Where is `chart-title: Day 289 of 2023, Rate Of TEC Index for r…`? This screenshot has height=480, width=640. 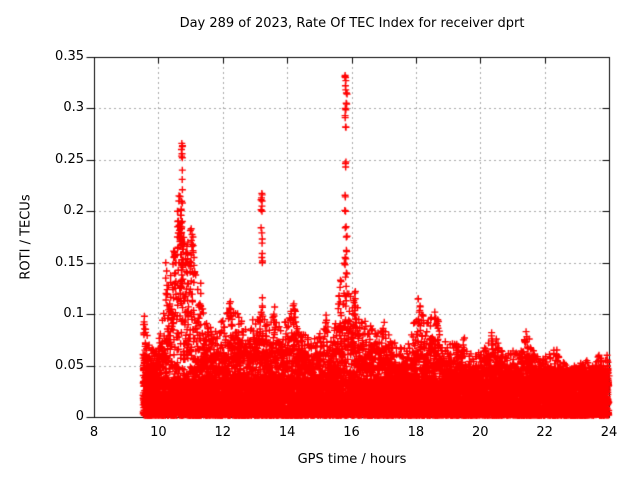
chart-title: Day 289 of 2023, Rate Of TEC Index for r… is located at coordinates (352, 23).